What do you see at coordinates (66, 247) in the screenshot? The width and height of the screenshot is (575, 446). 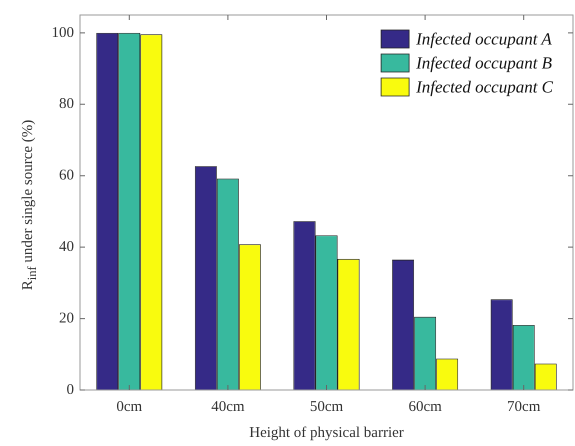 I see `y-tick-label: 40` at bounding box center [66, 247].